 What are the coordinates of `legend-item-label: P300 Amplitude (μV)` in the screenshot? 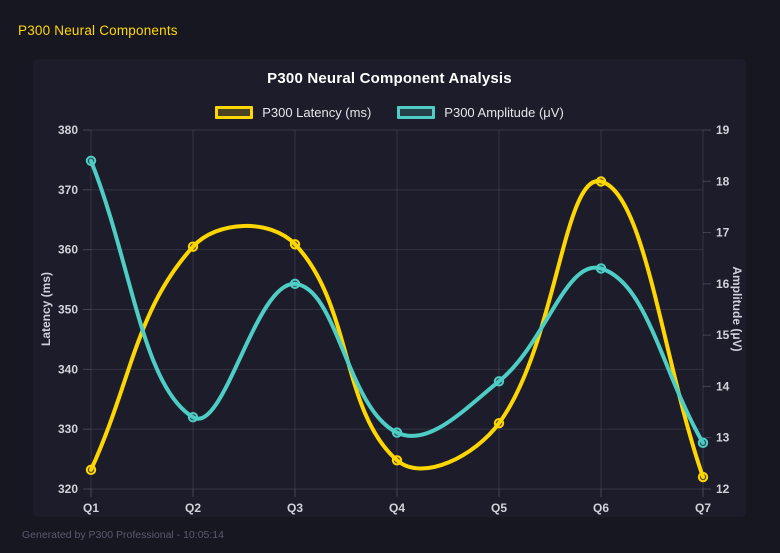 It's located at (504, 112).